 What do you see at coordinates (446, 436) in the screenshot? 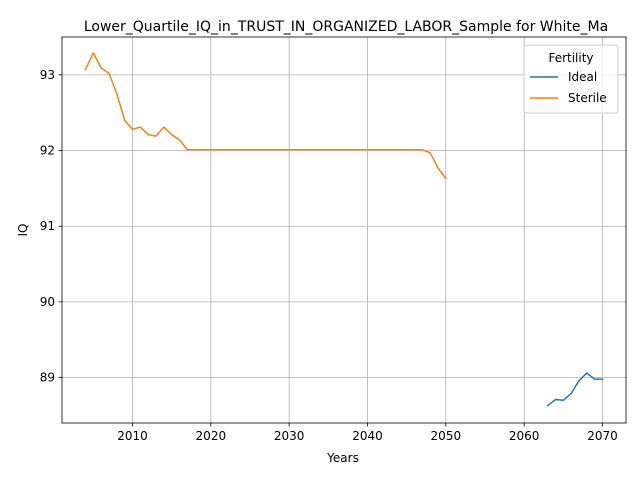
I see `x-tick-label: 2050` at bounding box center [446, 436].